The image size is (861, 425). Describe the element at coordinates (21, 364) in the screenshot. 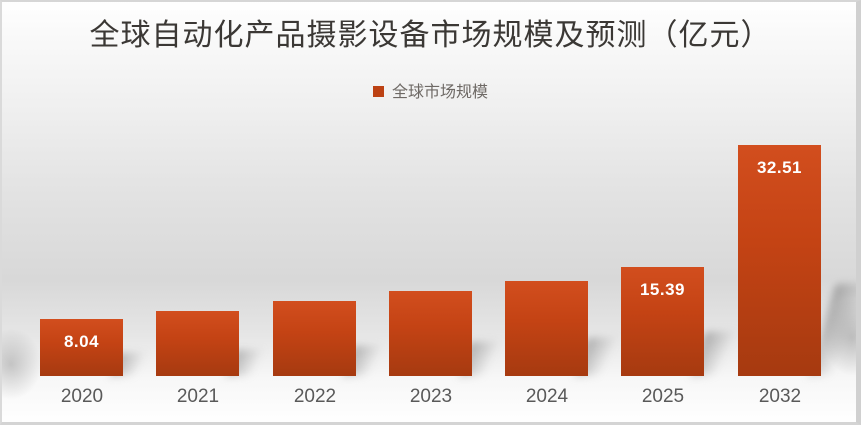

I see `page-shadow-left` at that location.